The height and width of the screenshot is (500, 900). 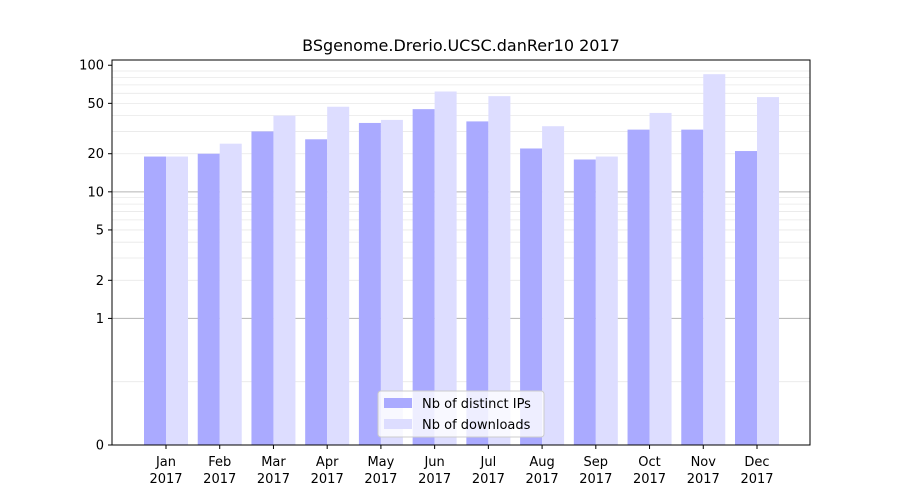 I want to click on x-tick-label-month: Jun, so click(x=433, y=462).